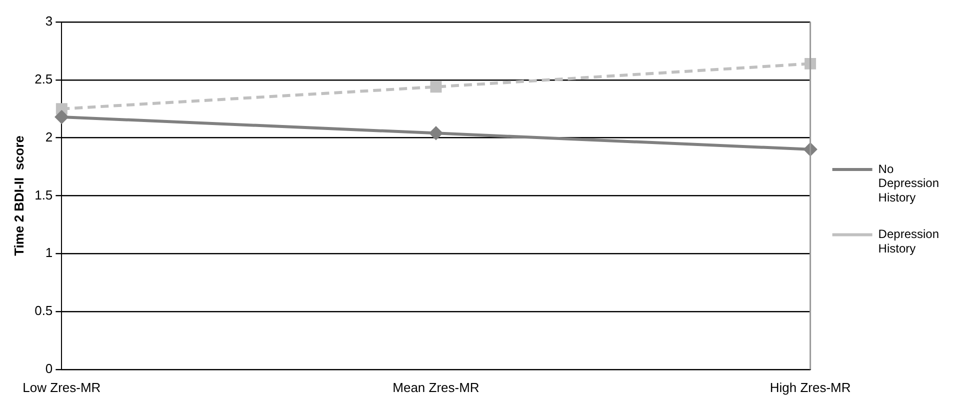  Describe the element at coordinates (18, 195) in the screenshot. I see `y-axis-title: Time 2 BDI-II score` at that location.